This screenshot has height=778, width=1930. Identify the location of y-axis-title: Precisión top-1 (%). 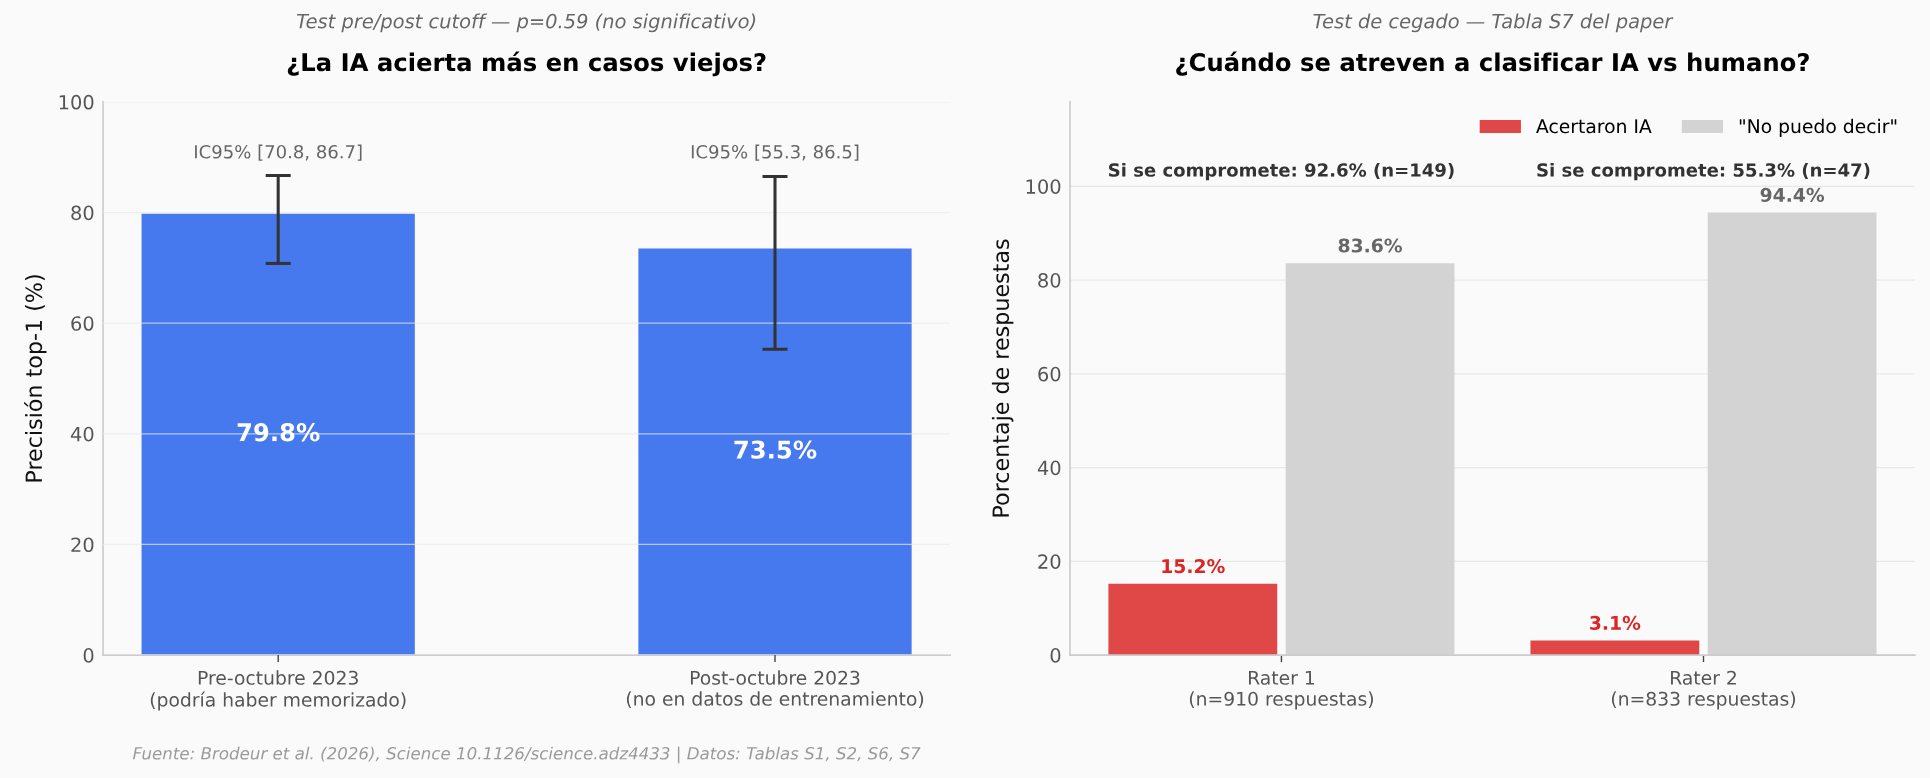
(35, 378).